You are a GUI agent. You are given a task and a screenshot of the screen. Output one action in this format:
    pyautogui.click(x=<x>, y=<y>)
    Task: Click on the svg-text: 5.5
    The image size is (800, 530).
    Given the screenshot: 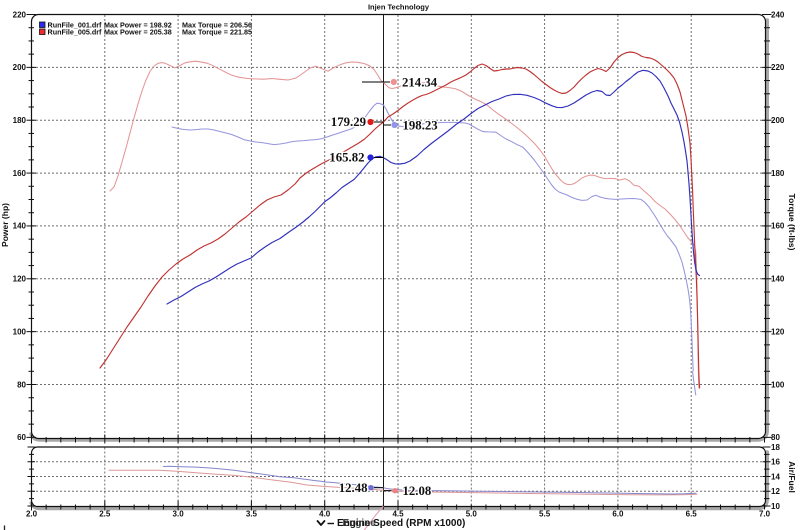 What is the action you would take?
    pyautogui.click(x=545, y=514)
    